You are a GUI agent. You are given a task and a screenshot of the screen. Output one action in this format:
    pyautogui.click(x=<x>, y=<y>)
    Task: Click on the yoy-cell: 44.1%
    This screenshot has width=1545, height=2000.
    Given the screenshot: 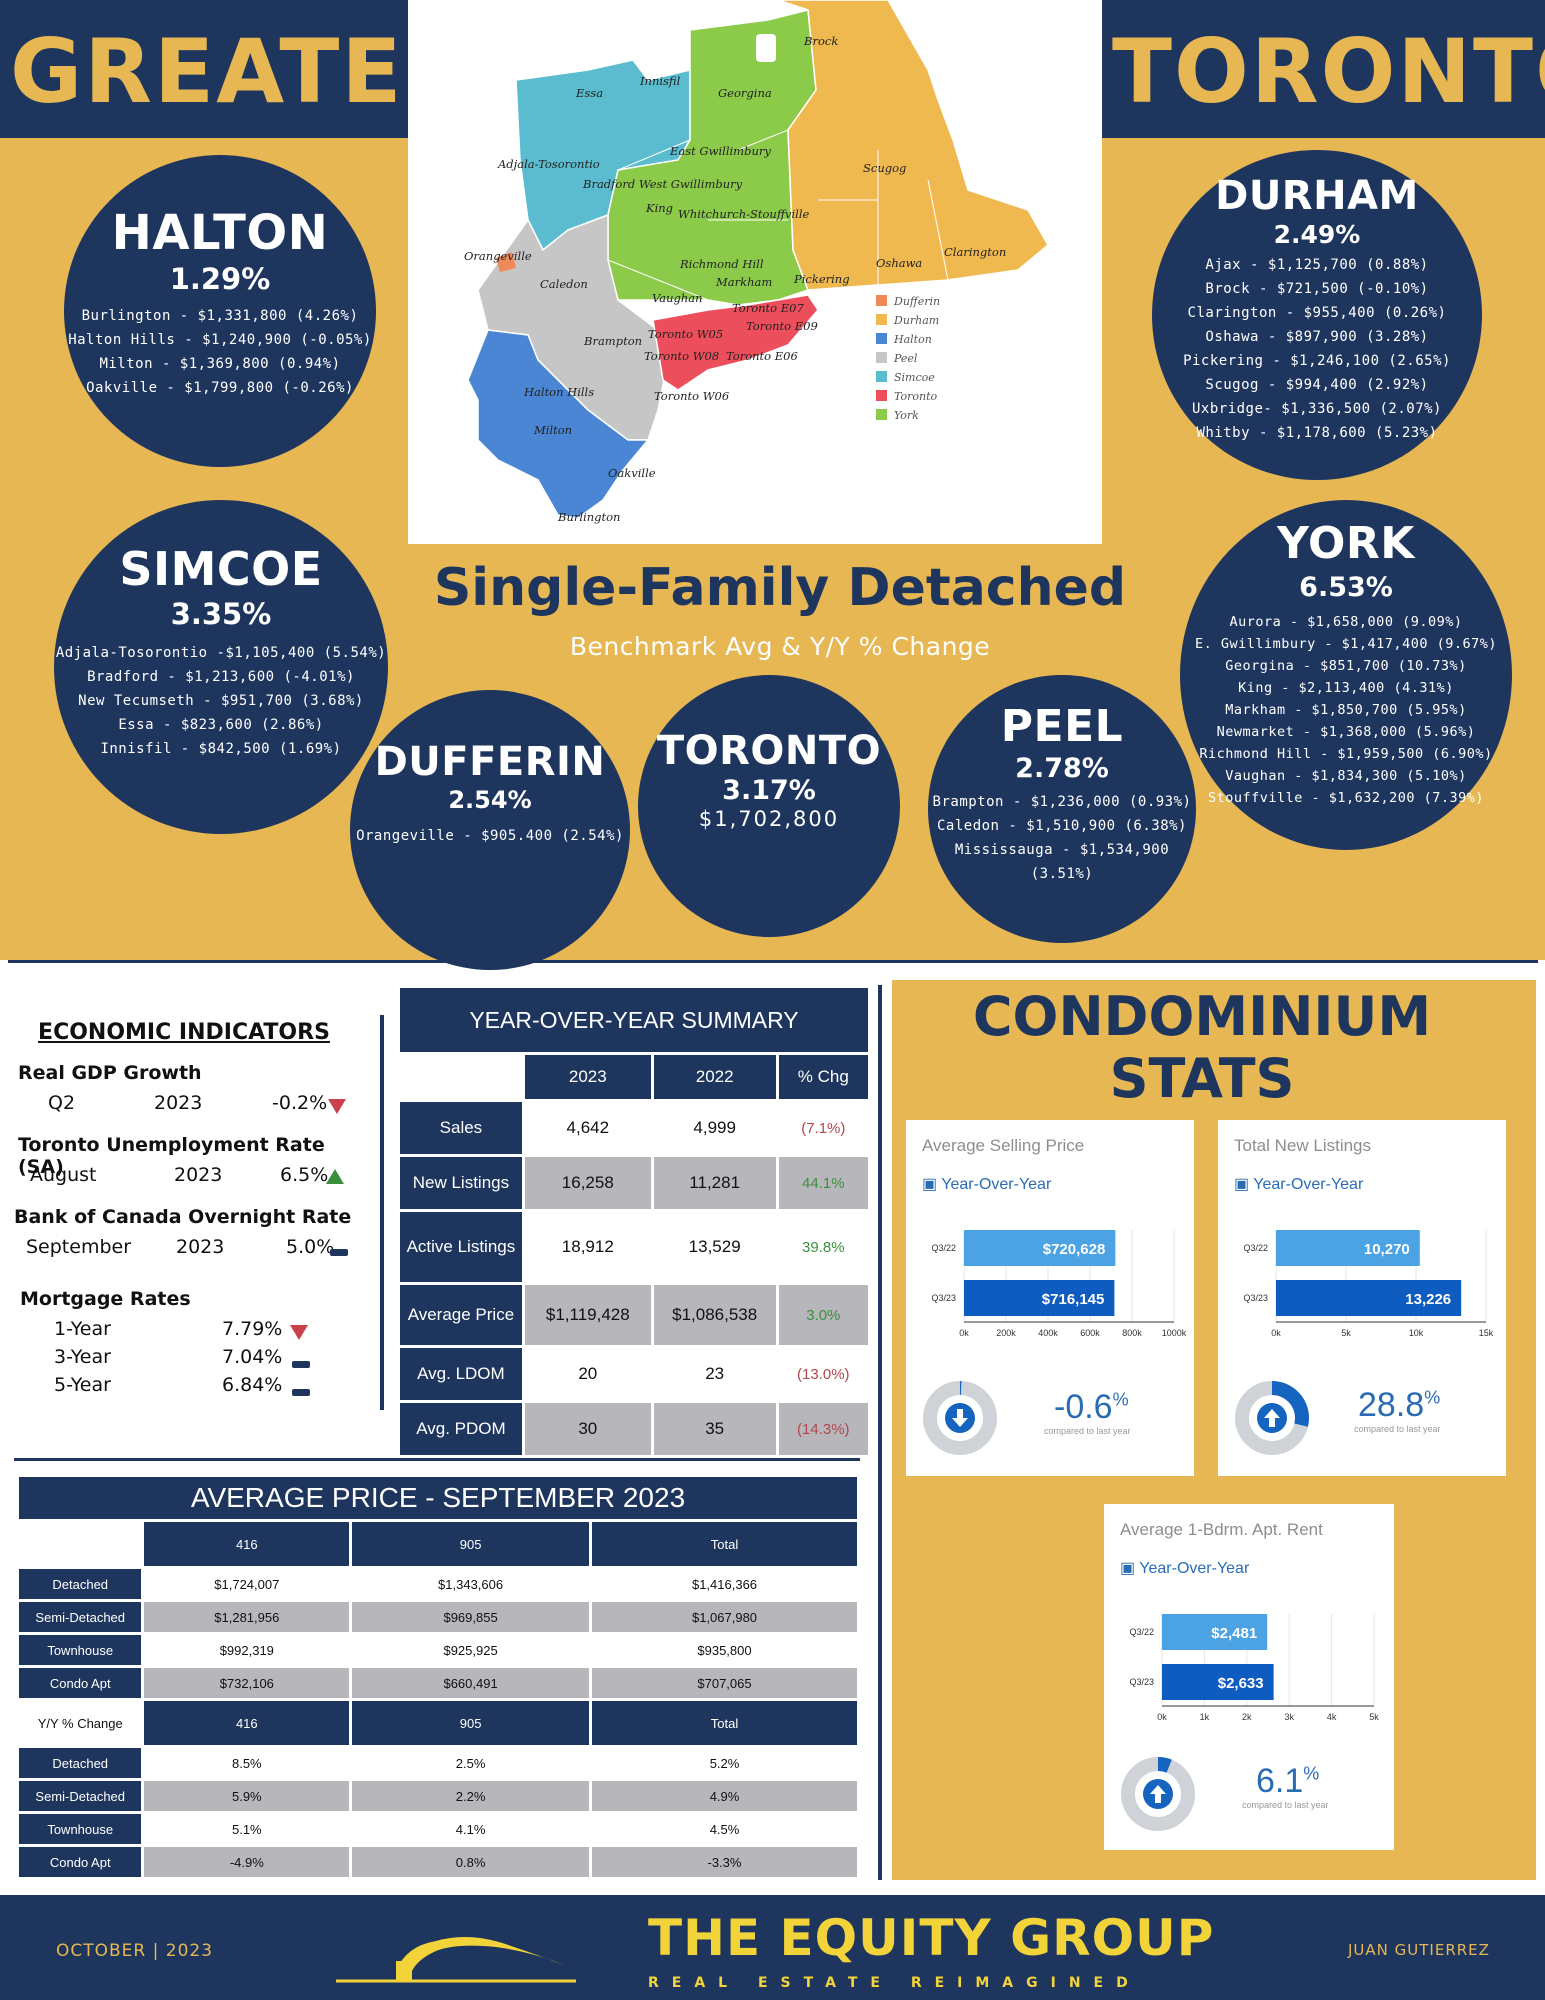 What is the action you would take?
    pyautogui.click(x=823, y=1183)
    